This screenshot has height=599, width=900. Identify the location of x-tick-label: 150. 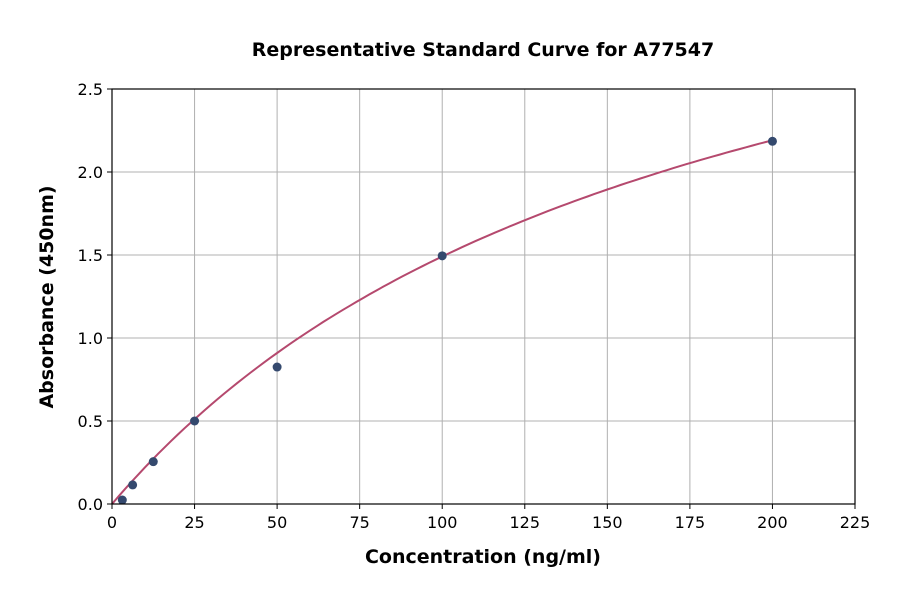
(607, 522).